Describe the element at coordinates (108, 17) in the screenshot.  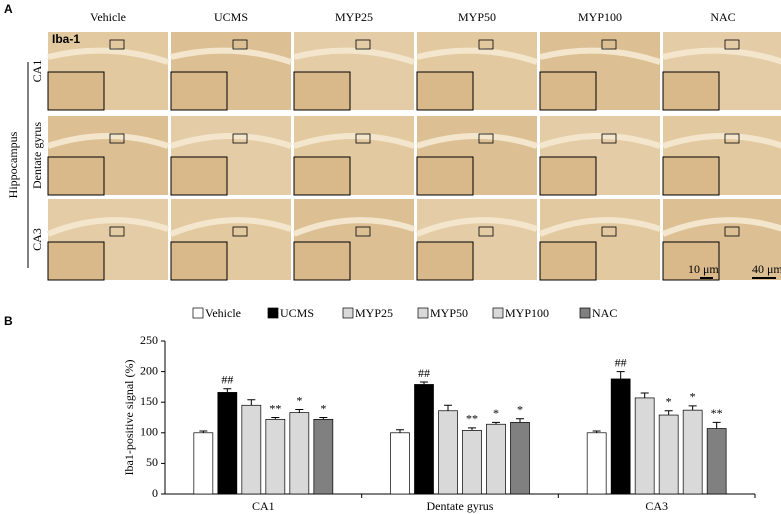
I see `column-label: Vehicle` at that location.